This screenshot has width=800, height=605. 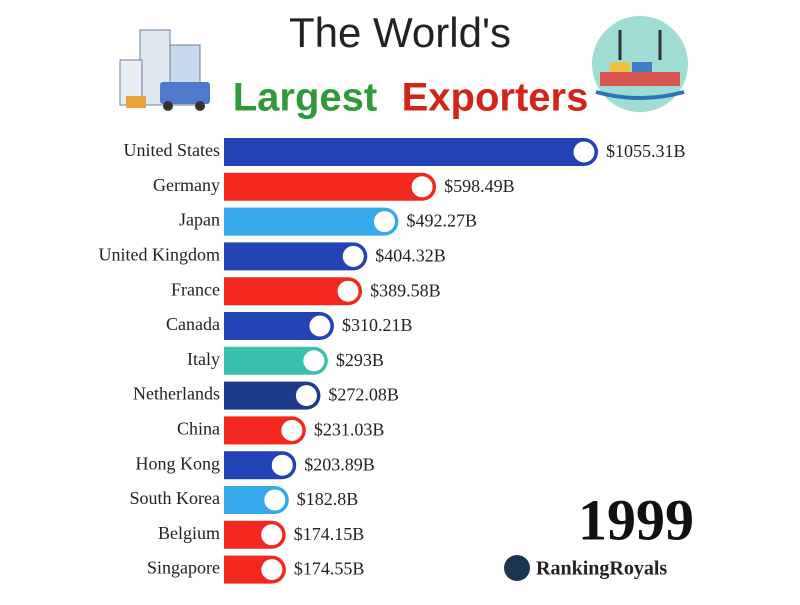 What do you see at coordinates (377, 325) in the screenshot?
I see `value-label: $310.21B` at bounding box center [377, 325].